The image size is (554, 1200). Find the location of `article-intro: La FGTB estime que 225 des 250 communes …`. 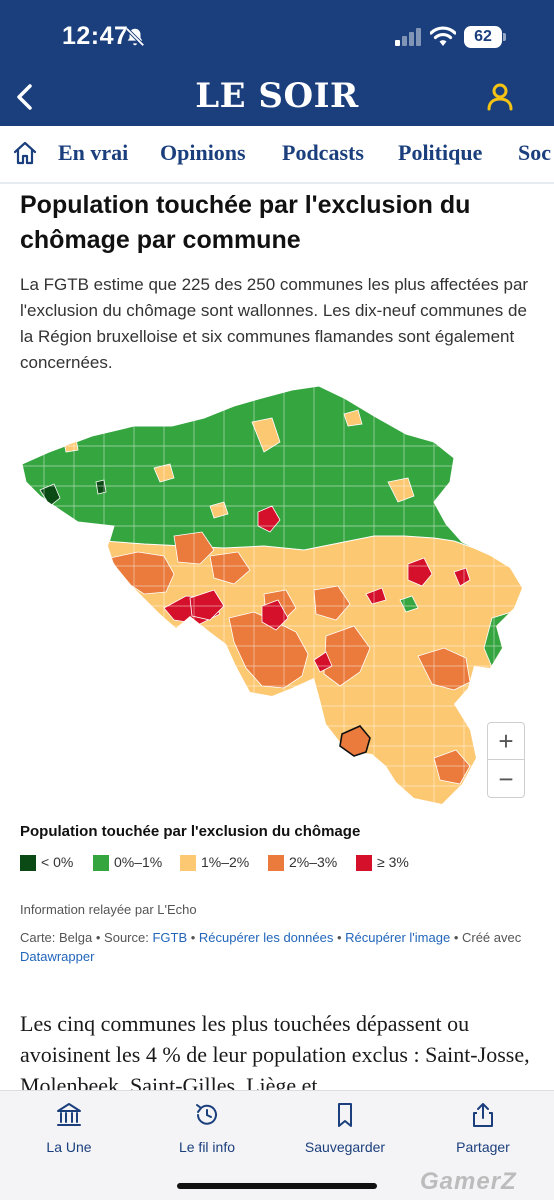

article-intro: La FGTB estime que 225 des 250 communes … is located at coordinates (274, 323).